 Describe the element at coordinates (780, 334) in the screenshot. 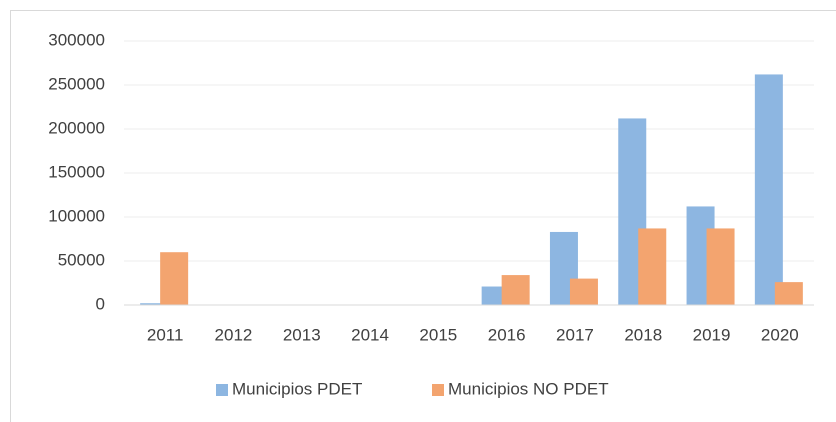

I see `x-tick-label: 2020` at that location.